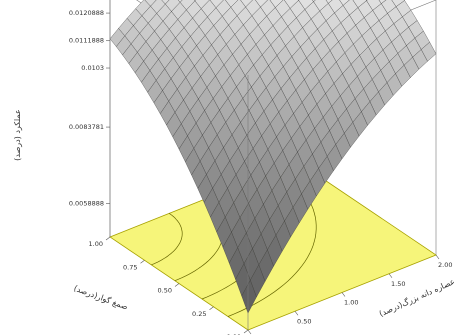  Describe the element at coordinates (398, 284) in the screenshot. I see `y-tick-label: 1.50` at that location.